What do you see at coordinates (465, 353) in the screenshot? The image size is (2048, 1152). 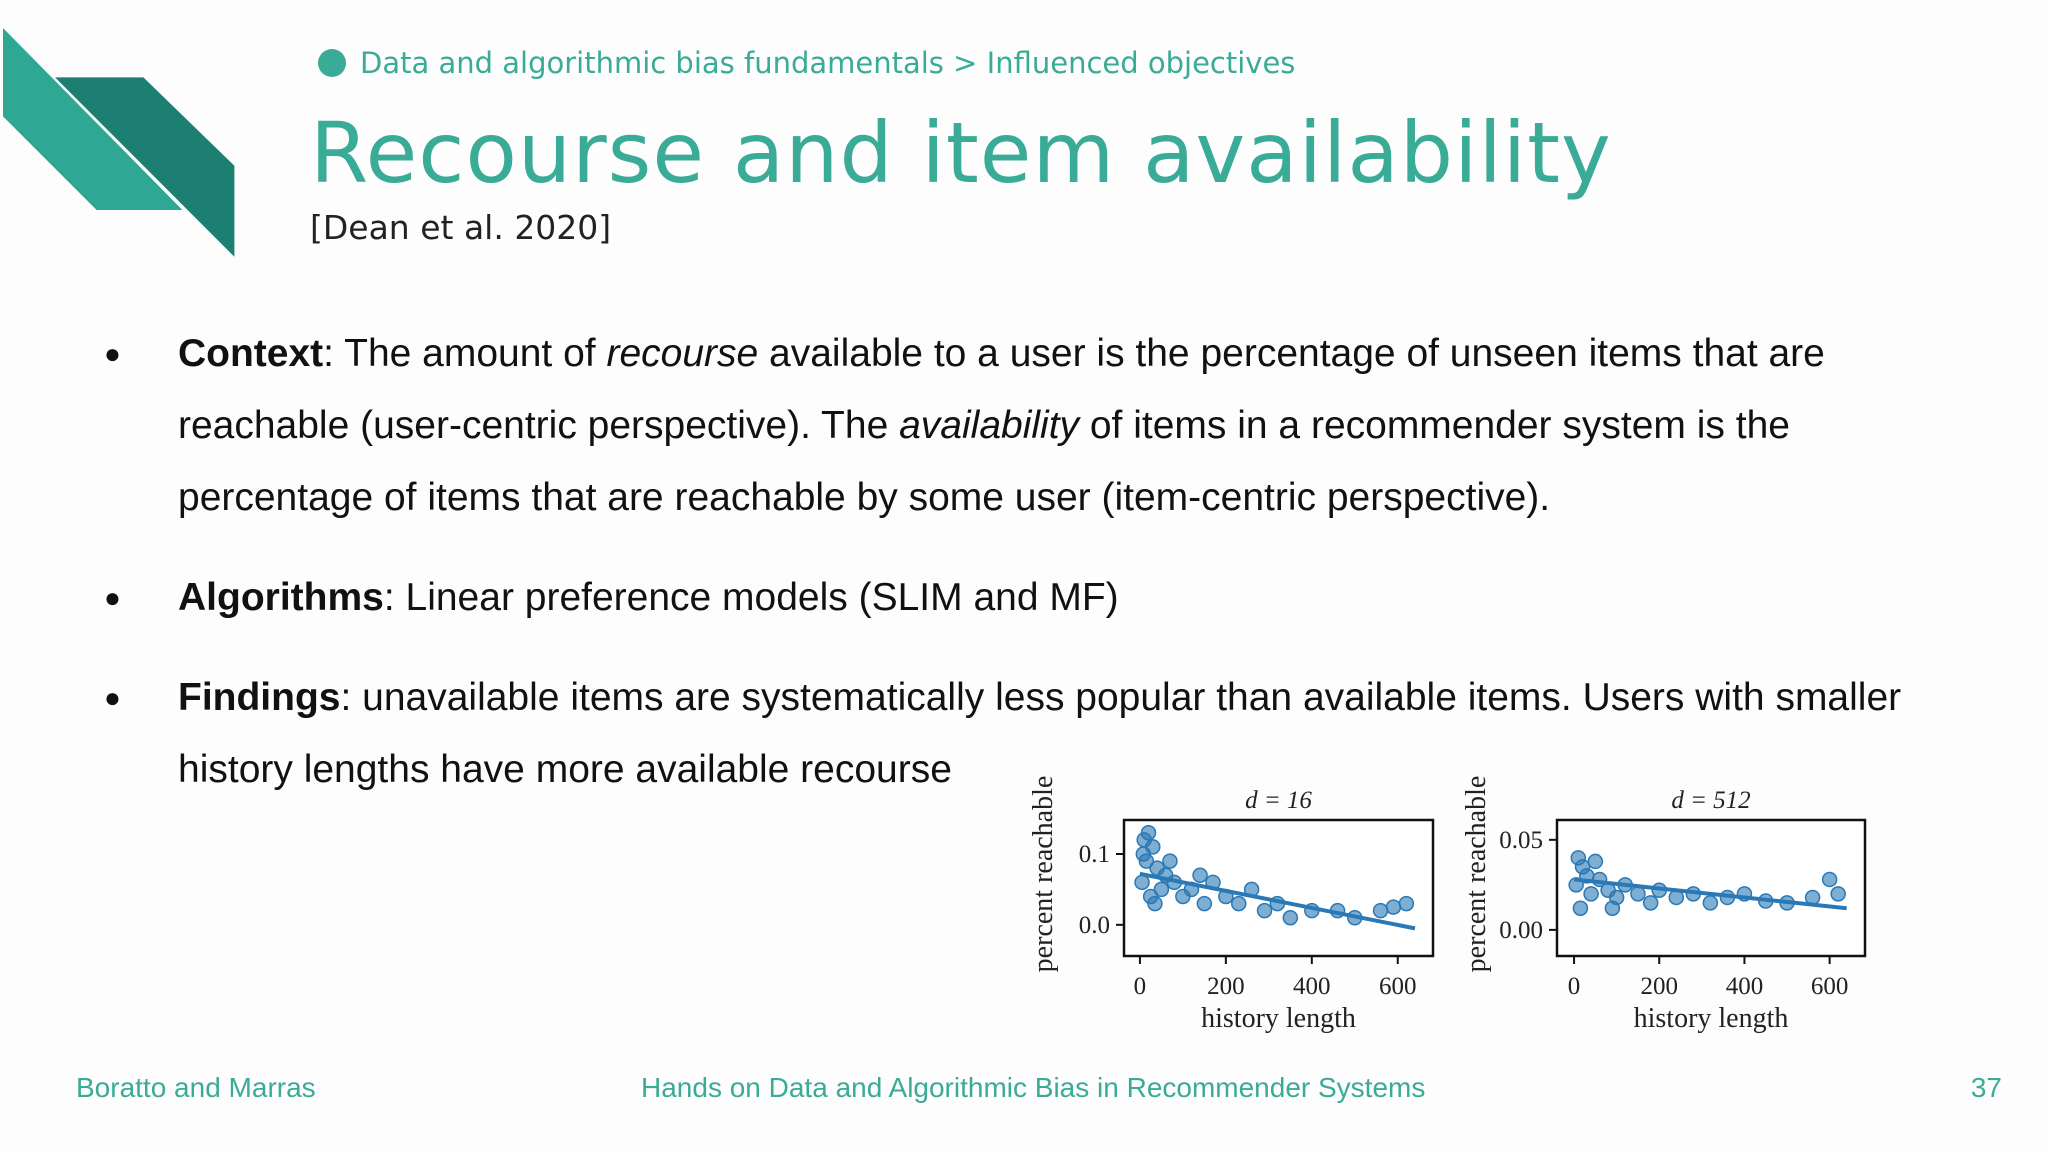 I see `bullet-text: : The amount of` at bounding box center [465, 353].